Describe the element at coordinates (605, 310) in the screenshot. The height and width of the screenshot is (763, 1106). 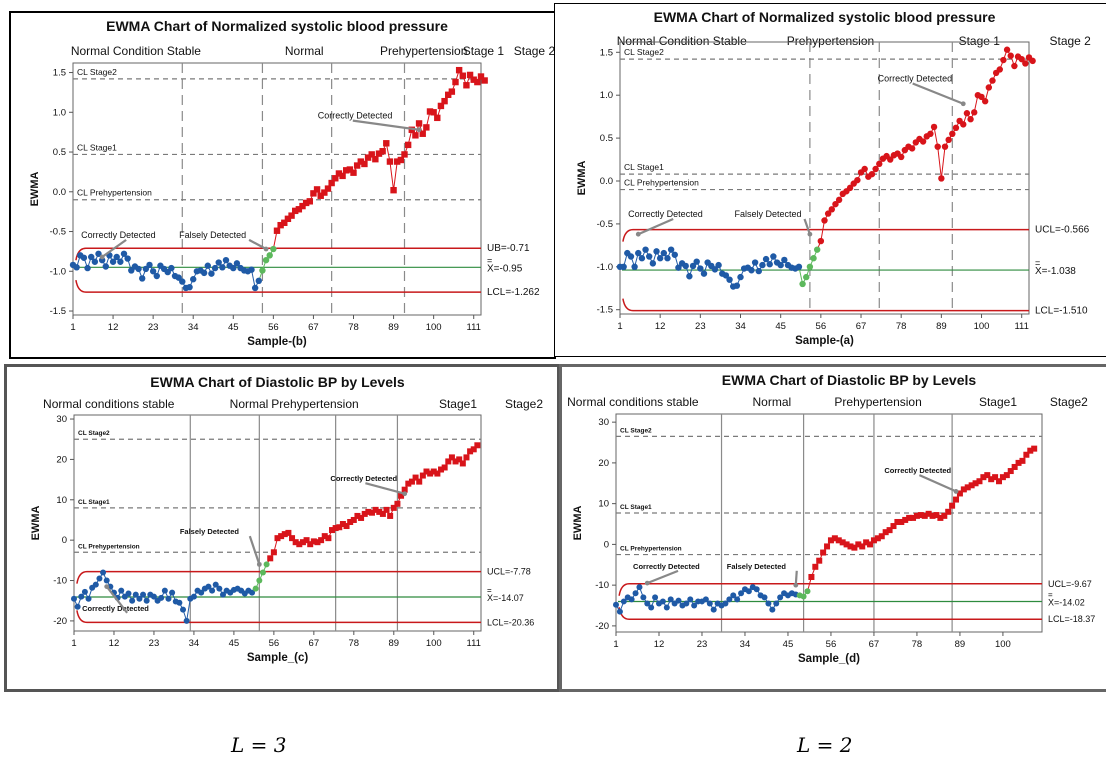
I see `y-tick-label: -1.5` at that location.